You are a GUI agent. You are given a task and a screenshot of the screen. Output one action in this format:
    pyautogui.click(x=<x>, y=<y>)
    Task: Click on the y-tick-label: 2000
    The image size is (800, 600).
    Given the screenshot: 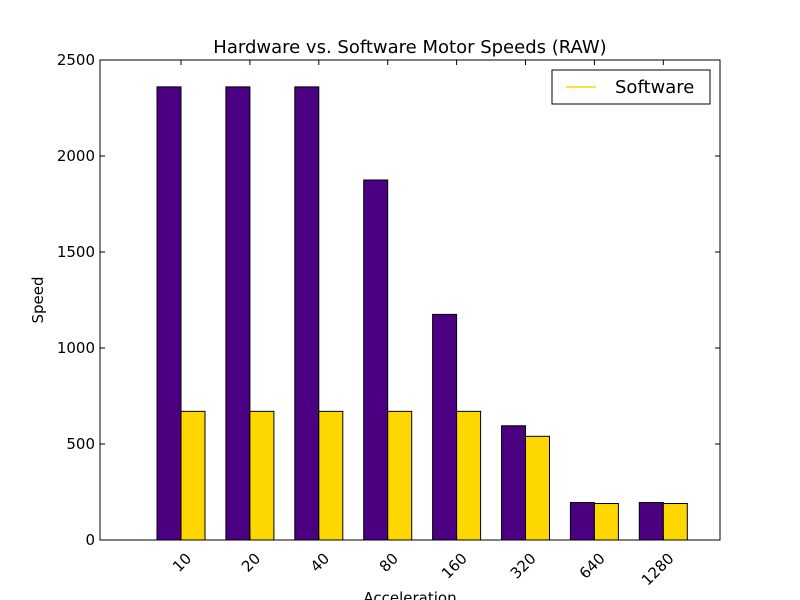 What is the action you would take?
    pyautogui.click(x=76, y=156)
    